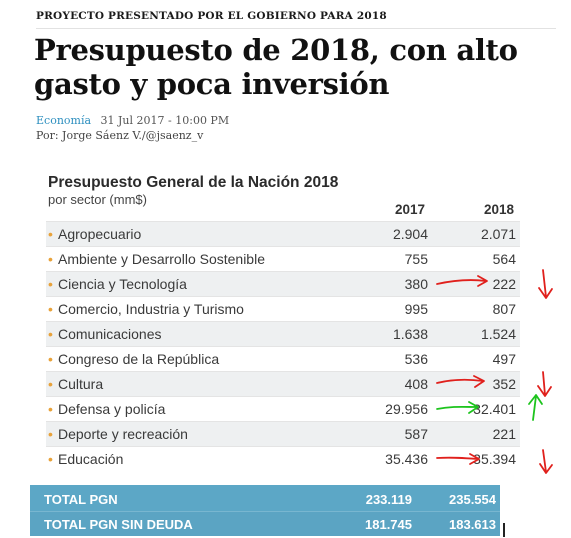 Image resolution: width=571 pixels, height=538 pixels. What do you see at coordinates (283, 309) in the screenshot?
I see `table-row: • Comercio, Industria y Turismo 995 807` at bounding box center [283, 309].